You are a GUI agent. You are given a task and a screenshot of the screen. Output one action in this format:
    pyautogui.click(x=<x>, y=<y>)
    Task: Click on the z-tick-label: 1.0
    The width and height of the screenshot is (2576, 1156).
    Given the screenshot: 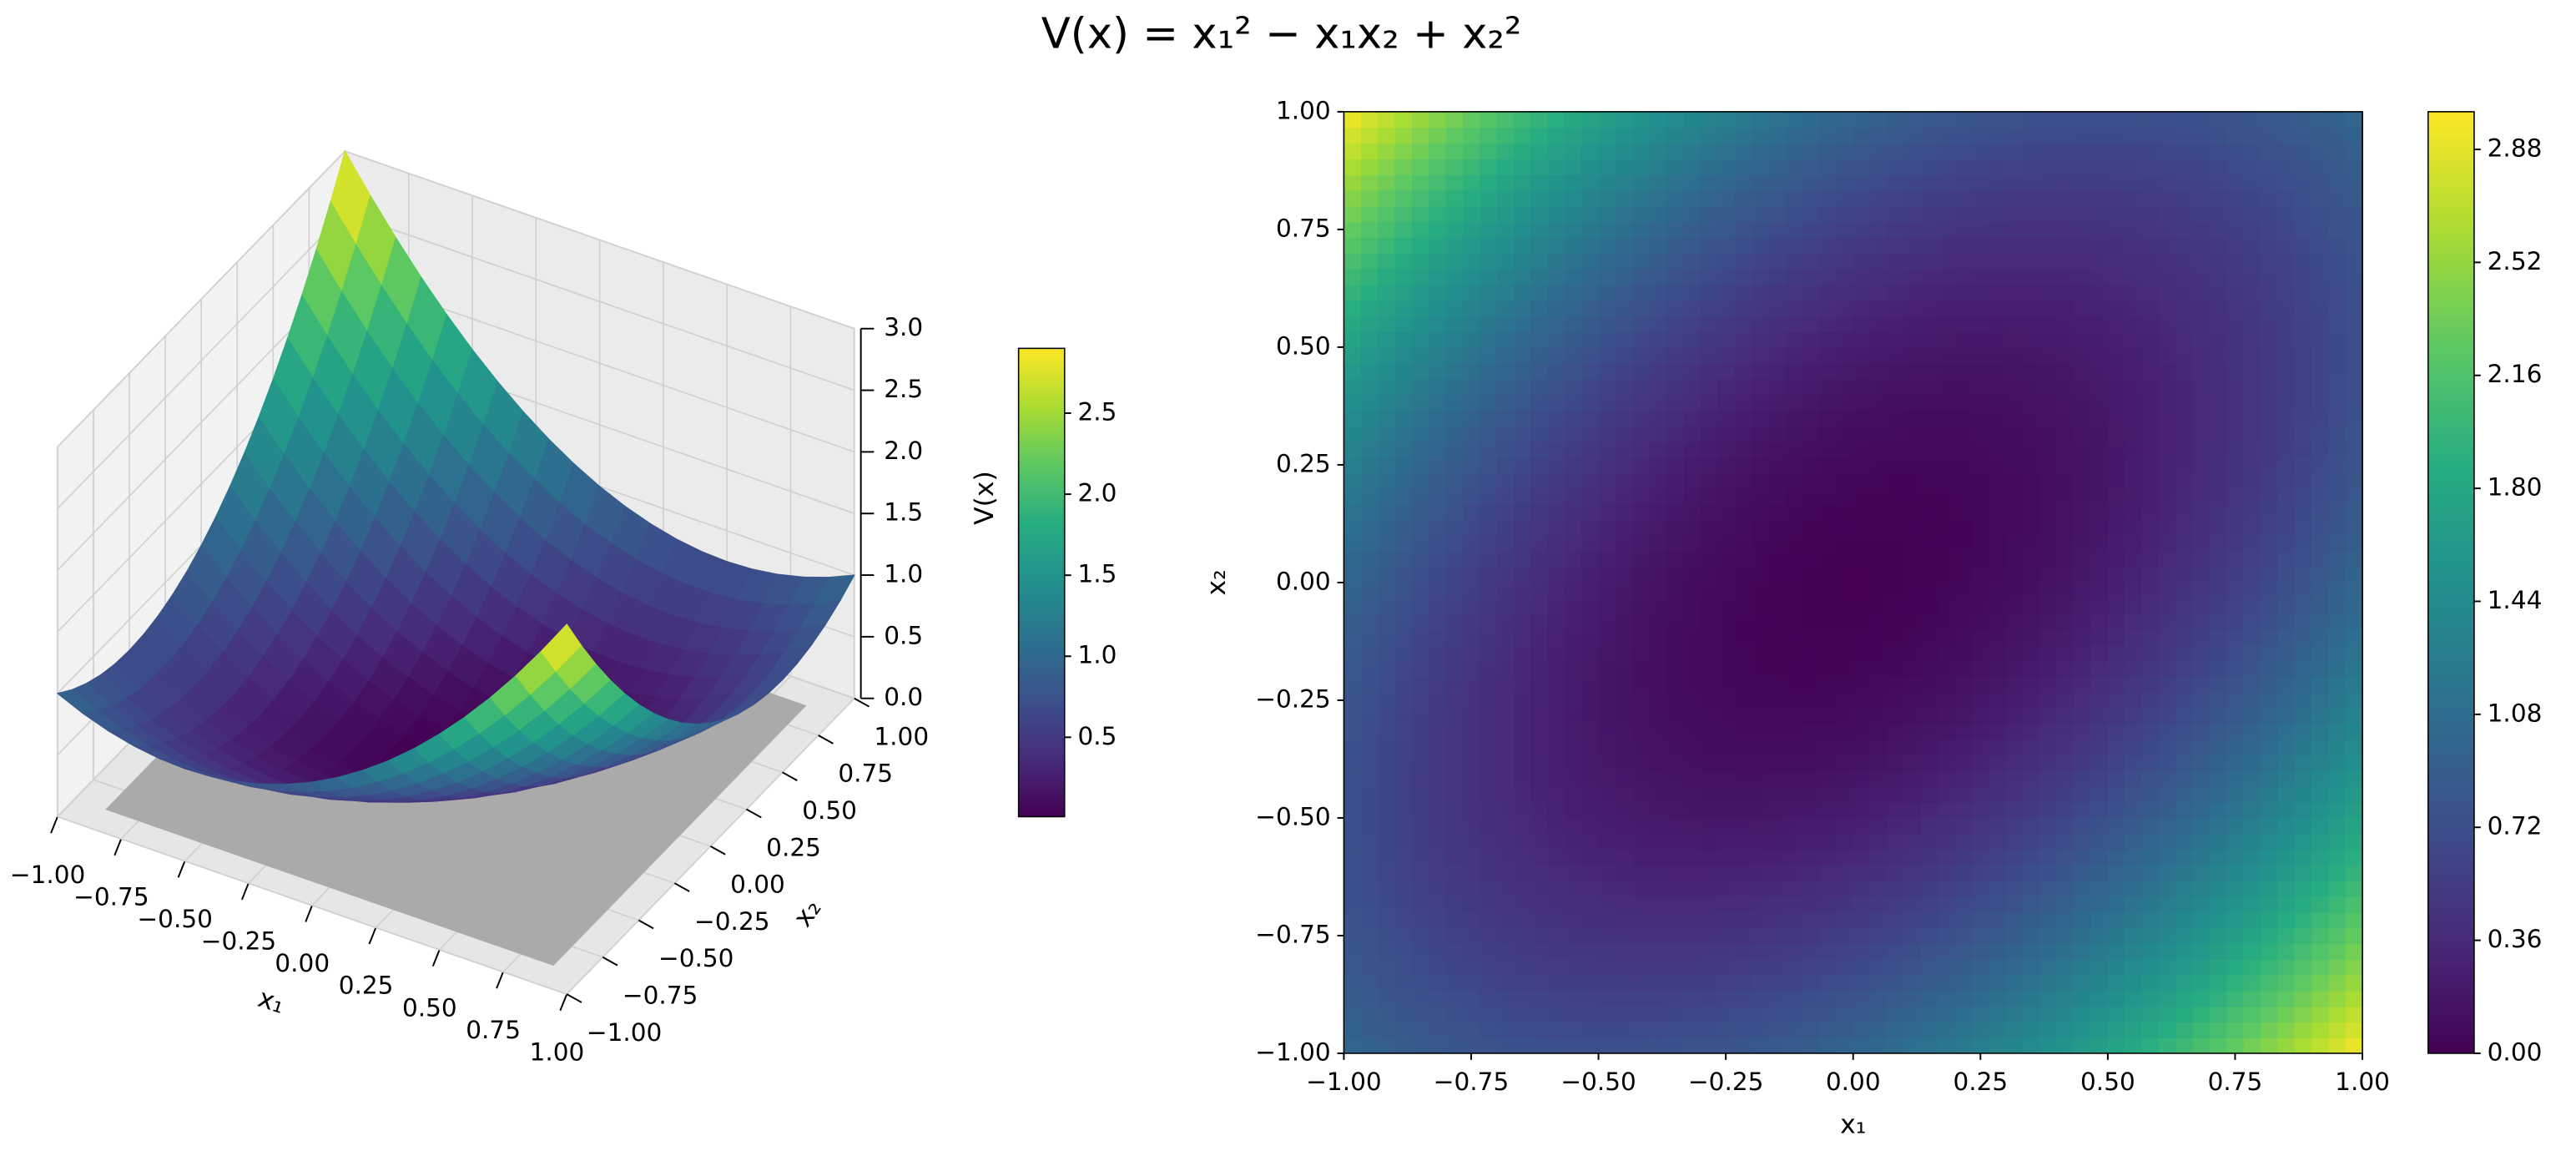 What is the action you would take?
    pyautogui.click(x=903, y=574)
    